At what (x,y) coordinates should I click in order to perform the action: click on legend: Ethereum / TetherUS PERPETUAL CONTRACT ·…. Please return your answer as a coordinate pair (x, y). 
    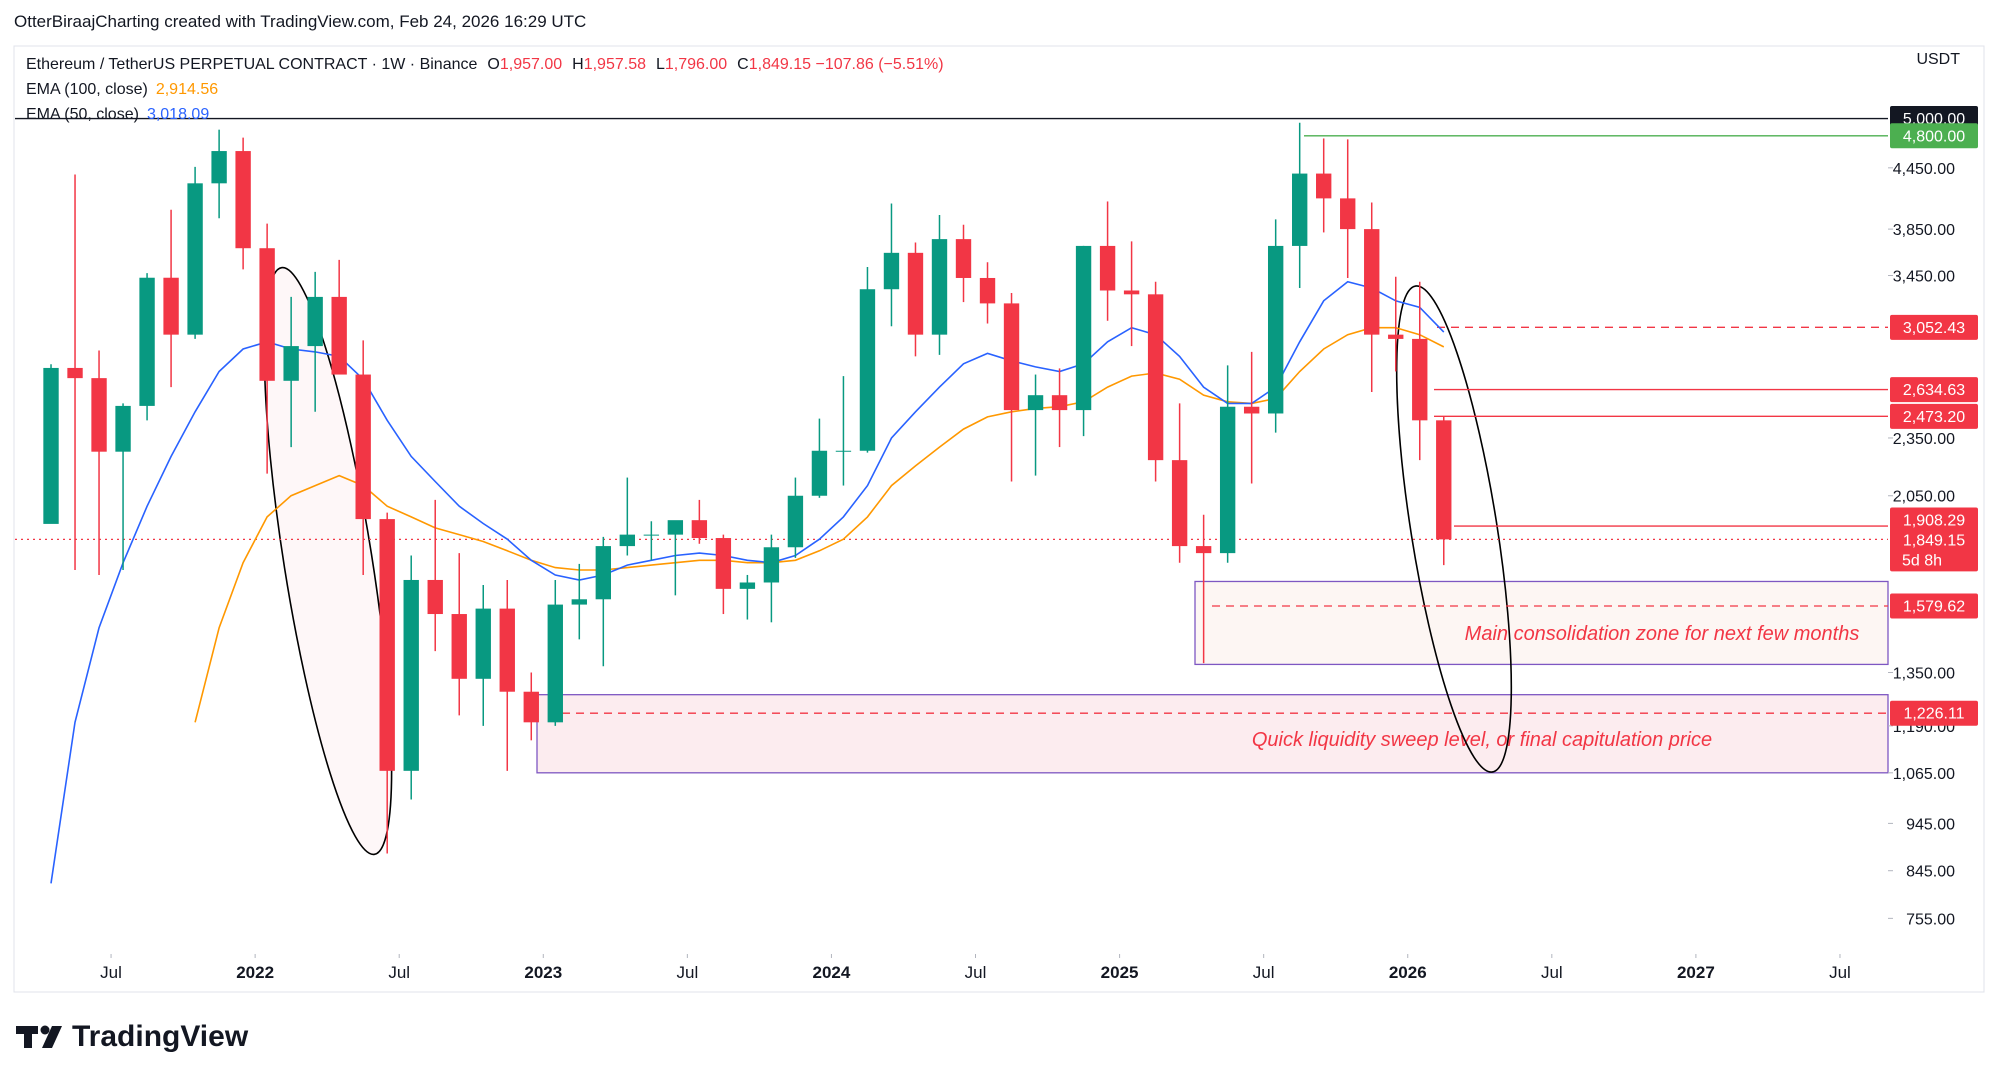
    Looking at the image, I should click on (485, 89).